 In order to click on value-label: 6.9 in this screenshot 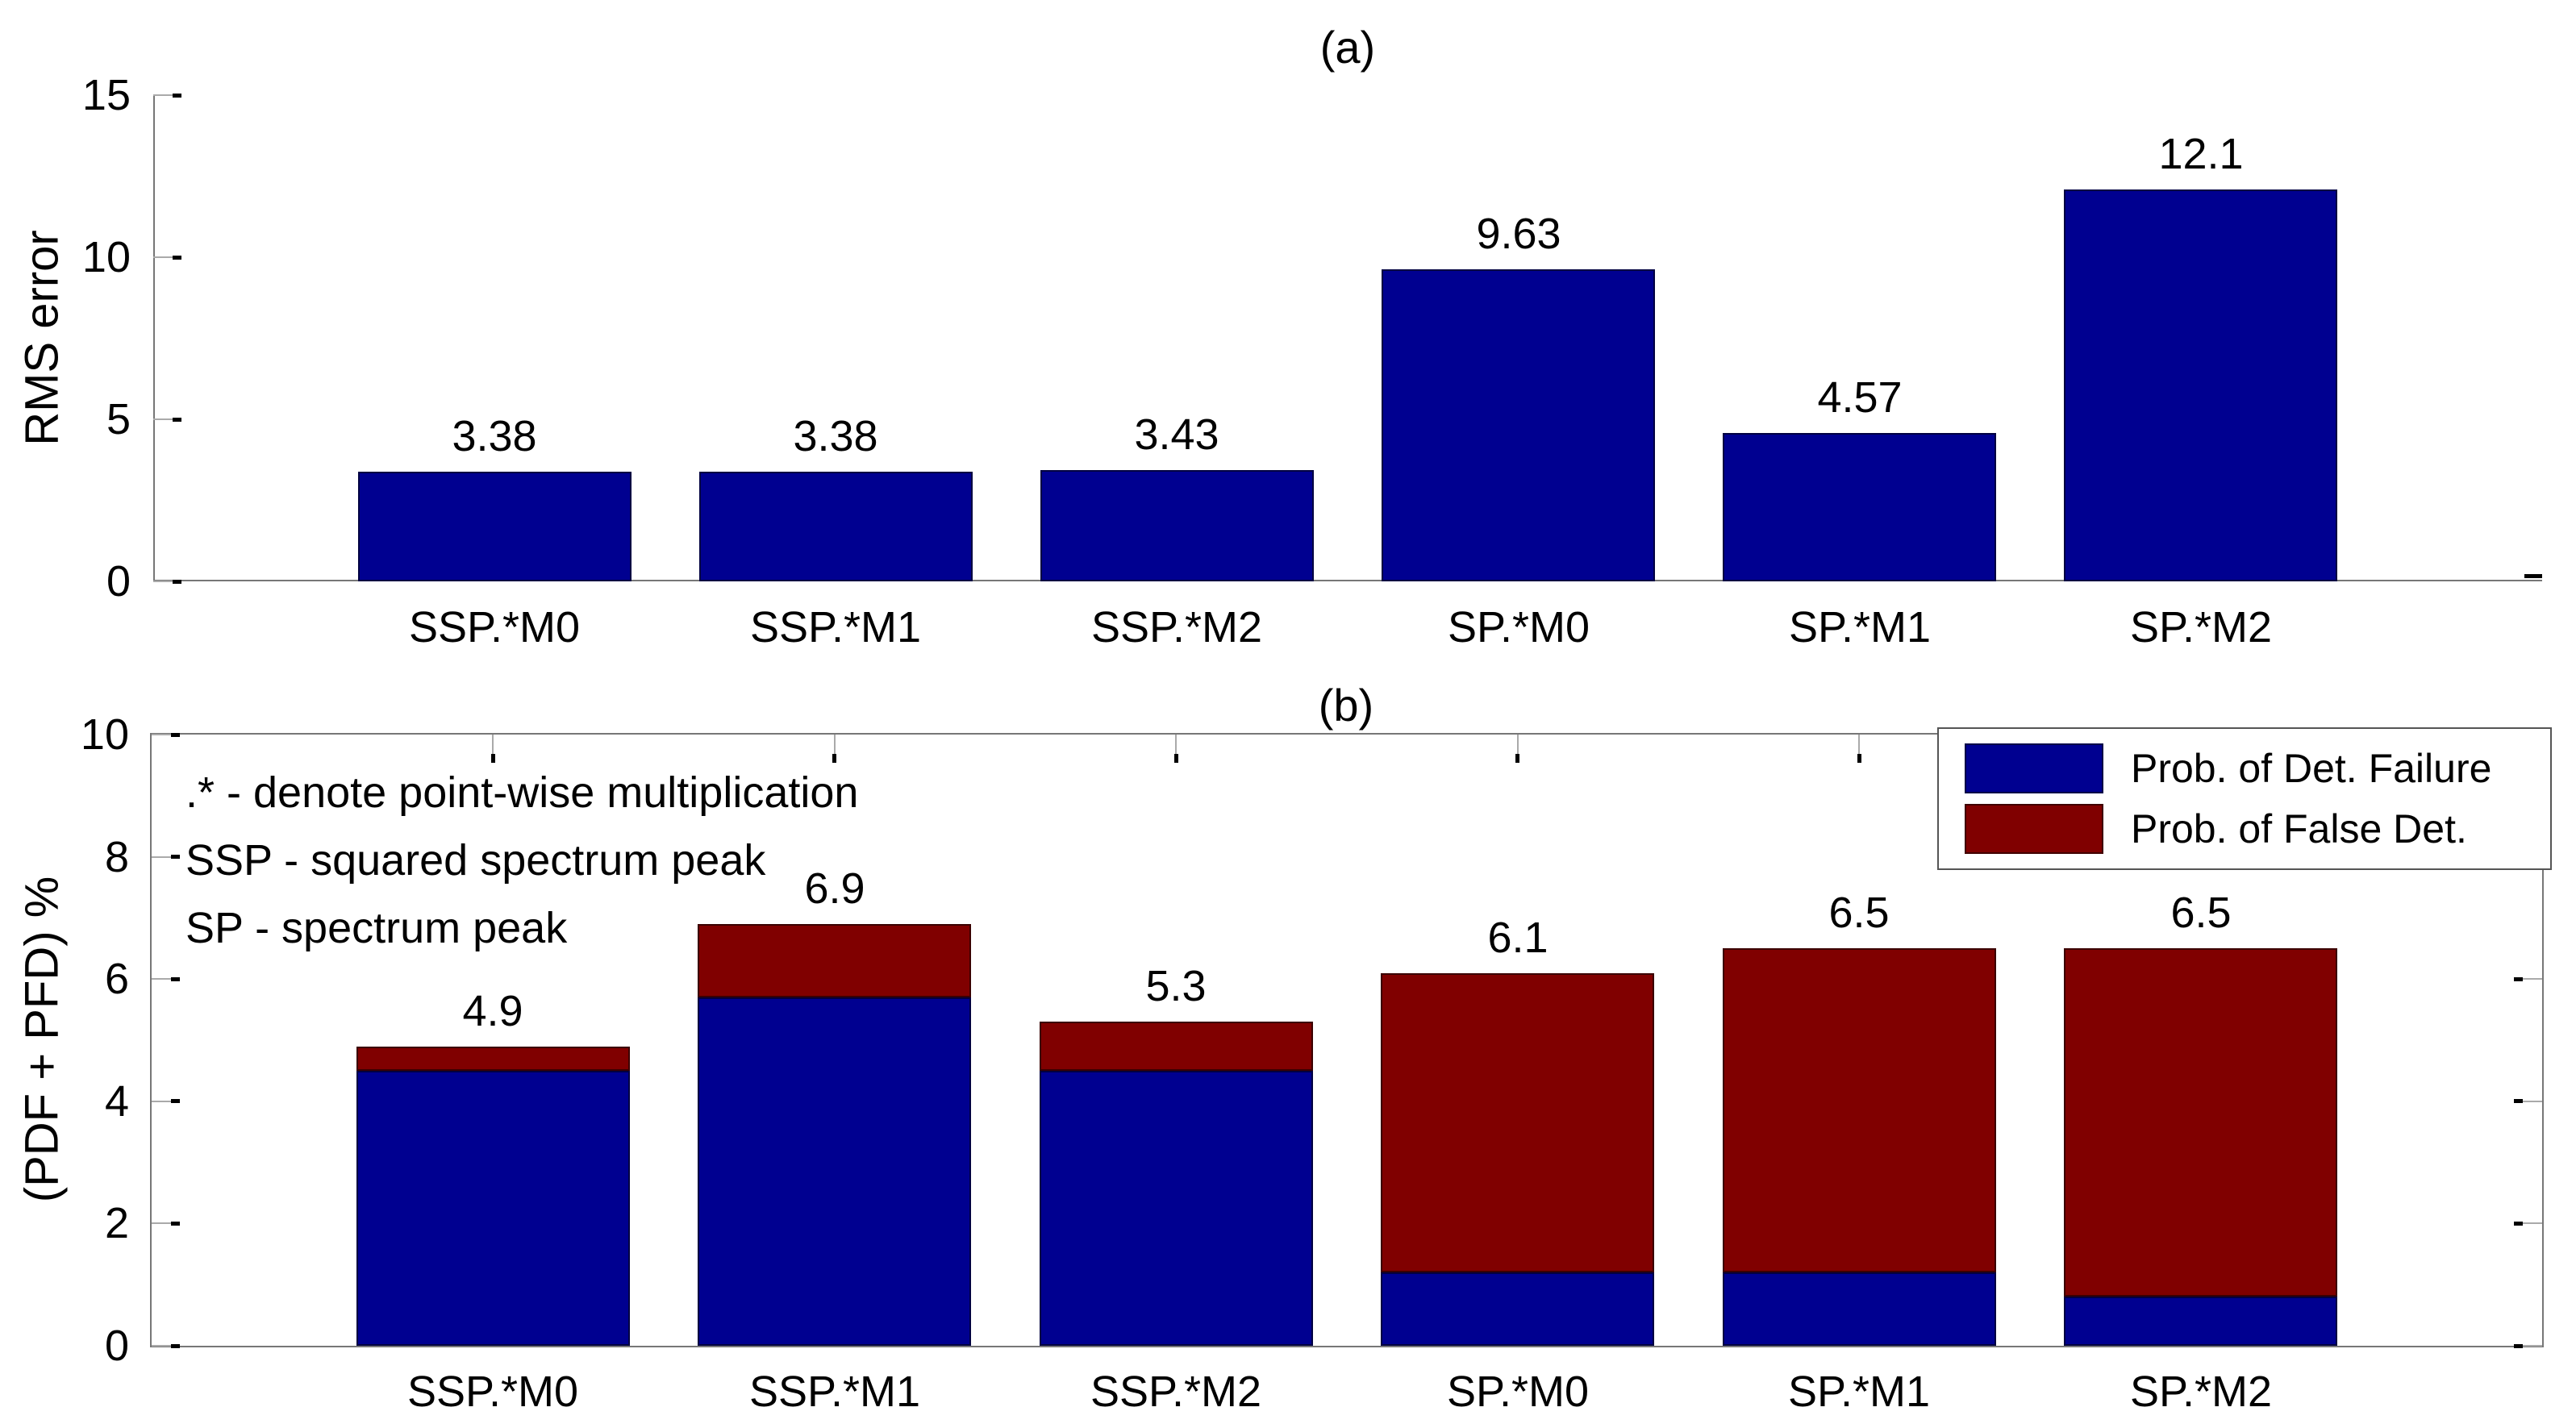, I will do `click(834, 888)`.